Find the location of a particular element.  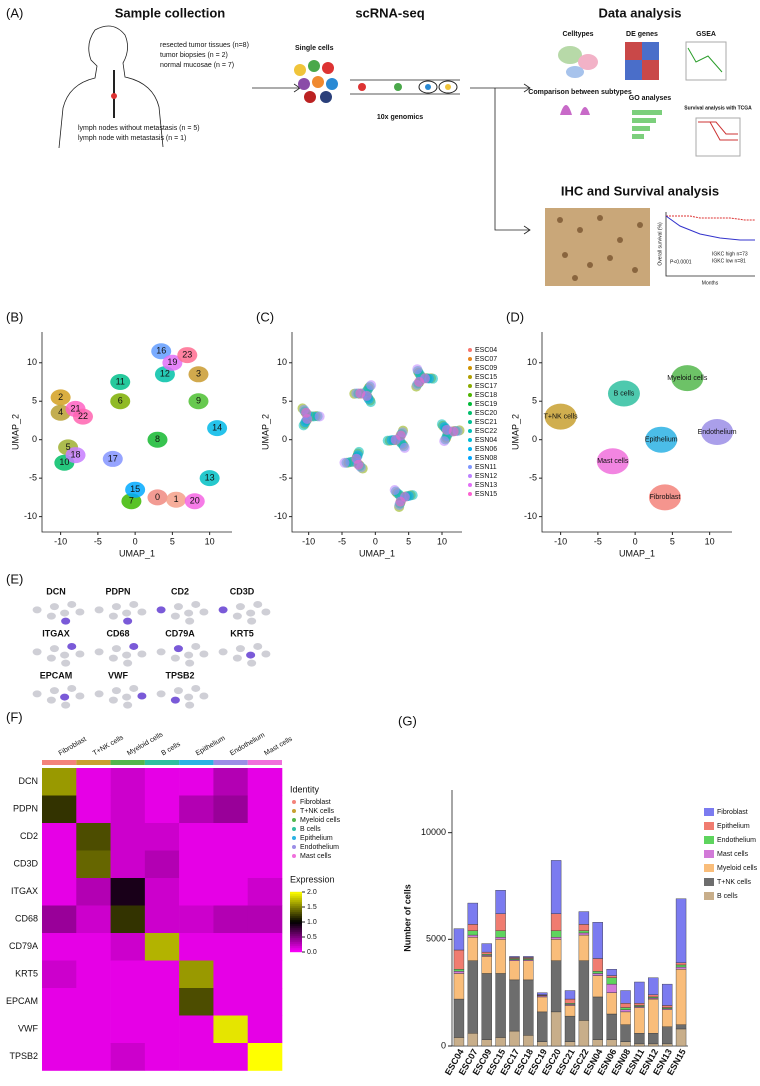

y-tick-label: 10 is located at coordinates (532, 362).